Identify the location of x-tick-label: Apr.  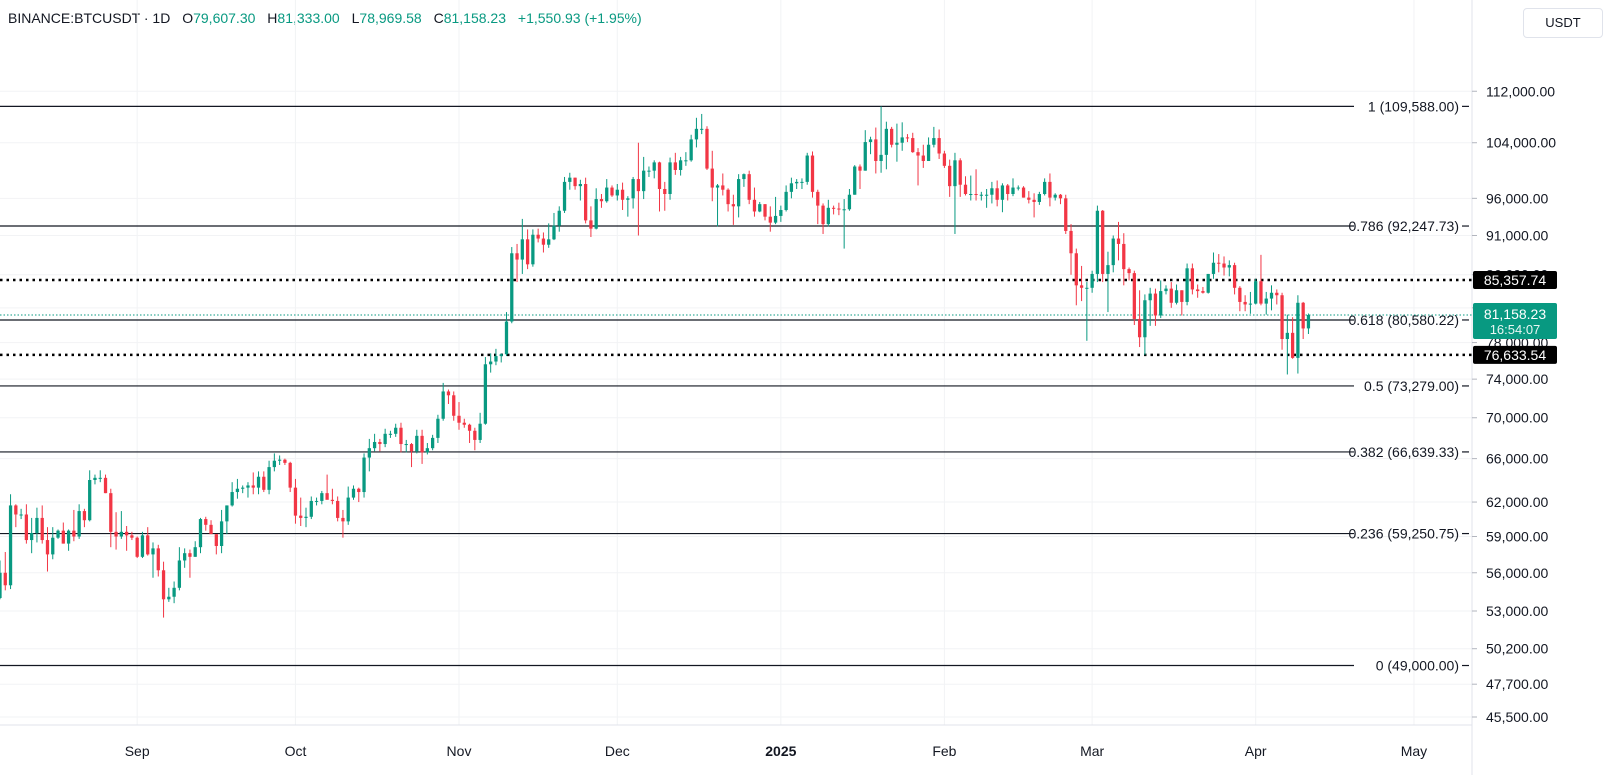
(1256, 751).